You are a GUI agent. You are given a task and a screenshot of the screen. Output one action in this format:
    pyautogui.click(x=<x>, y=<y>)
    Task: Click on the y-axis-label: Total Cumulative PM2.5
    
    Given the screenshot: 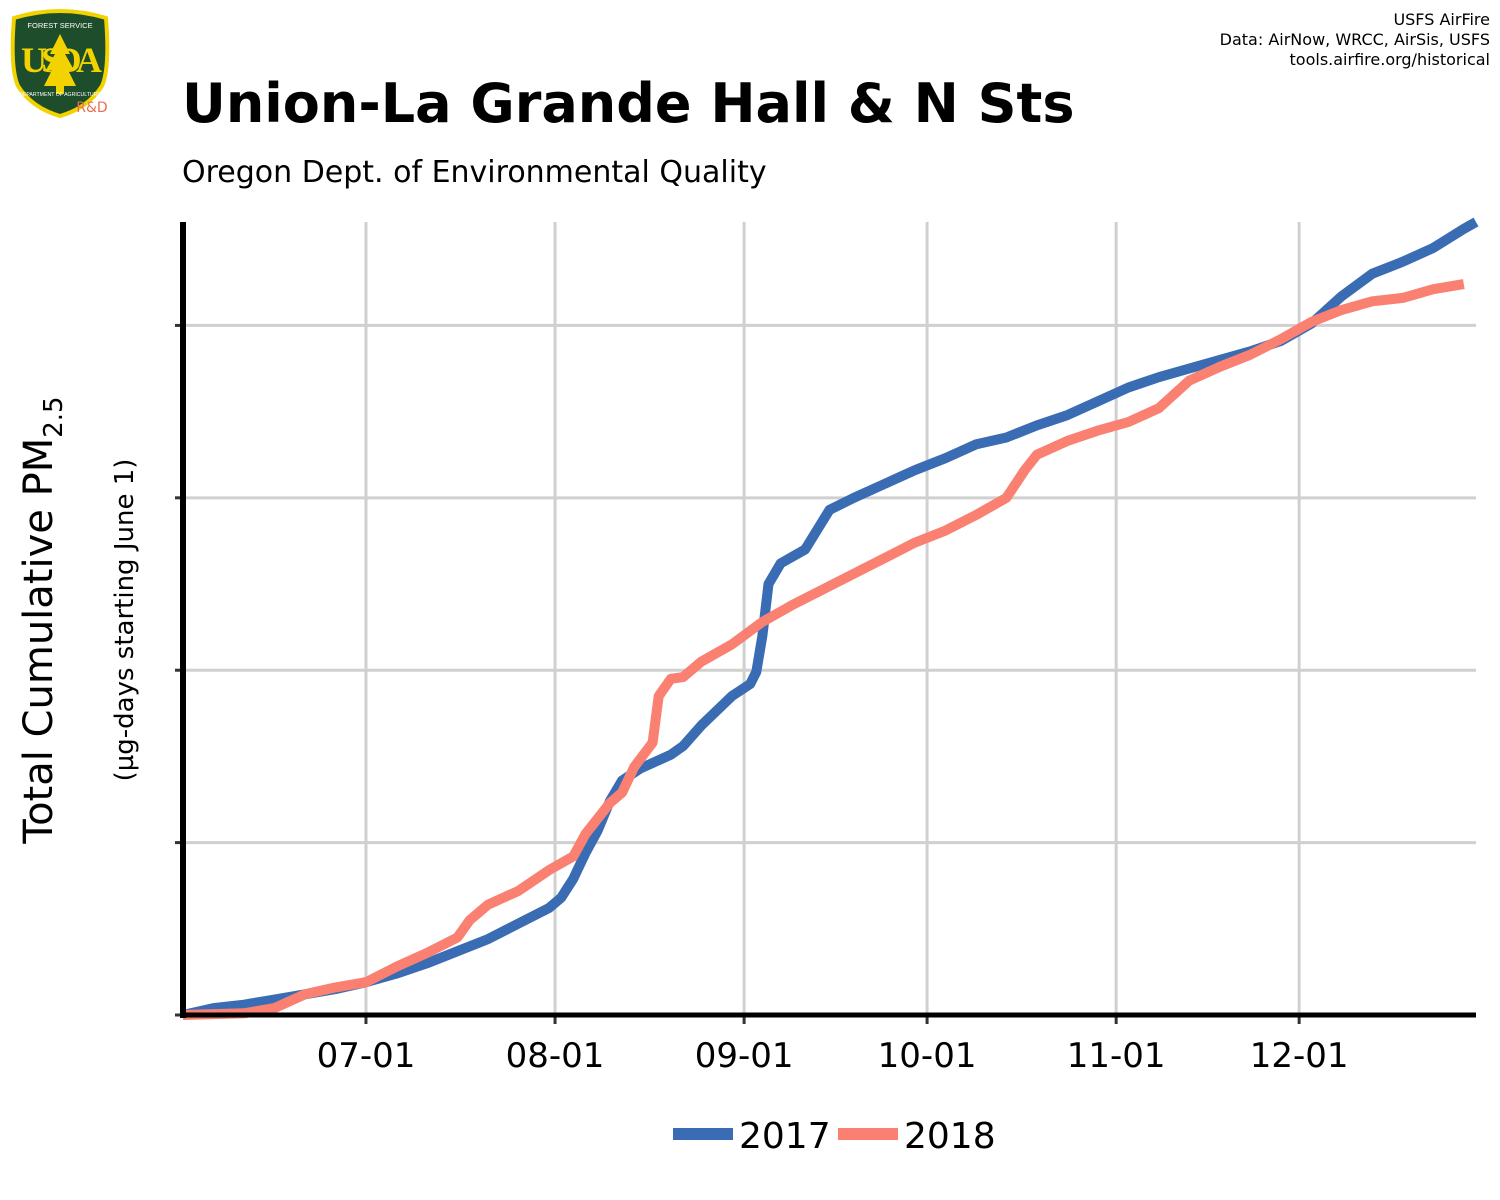 What is the action you would take?
    pyautogui.click(x=42, y=620)
    